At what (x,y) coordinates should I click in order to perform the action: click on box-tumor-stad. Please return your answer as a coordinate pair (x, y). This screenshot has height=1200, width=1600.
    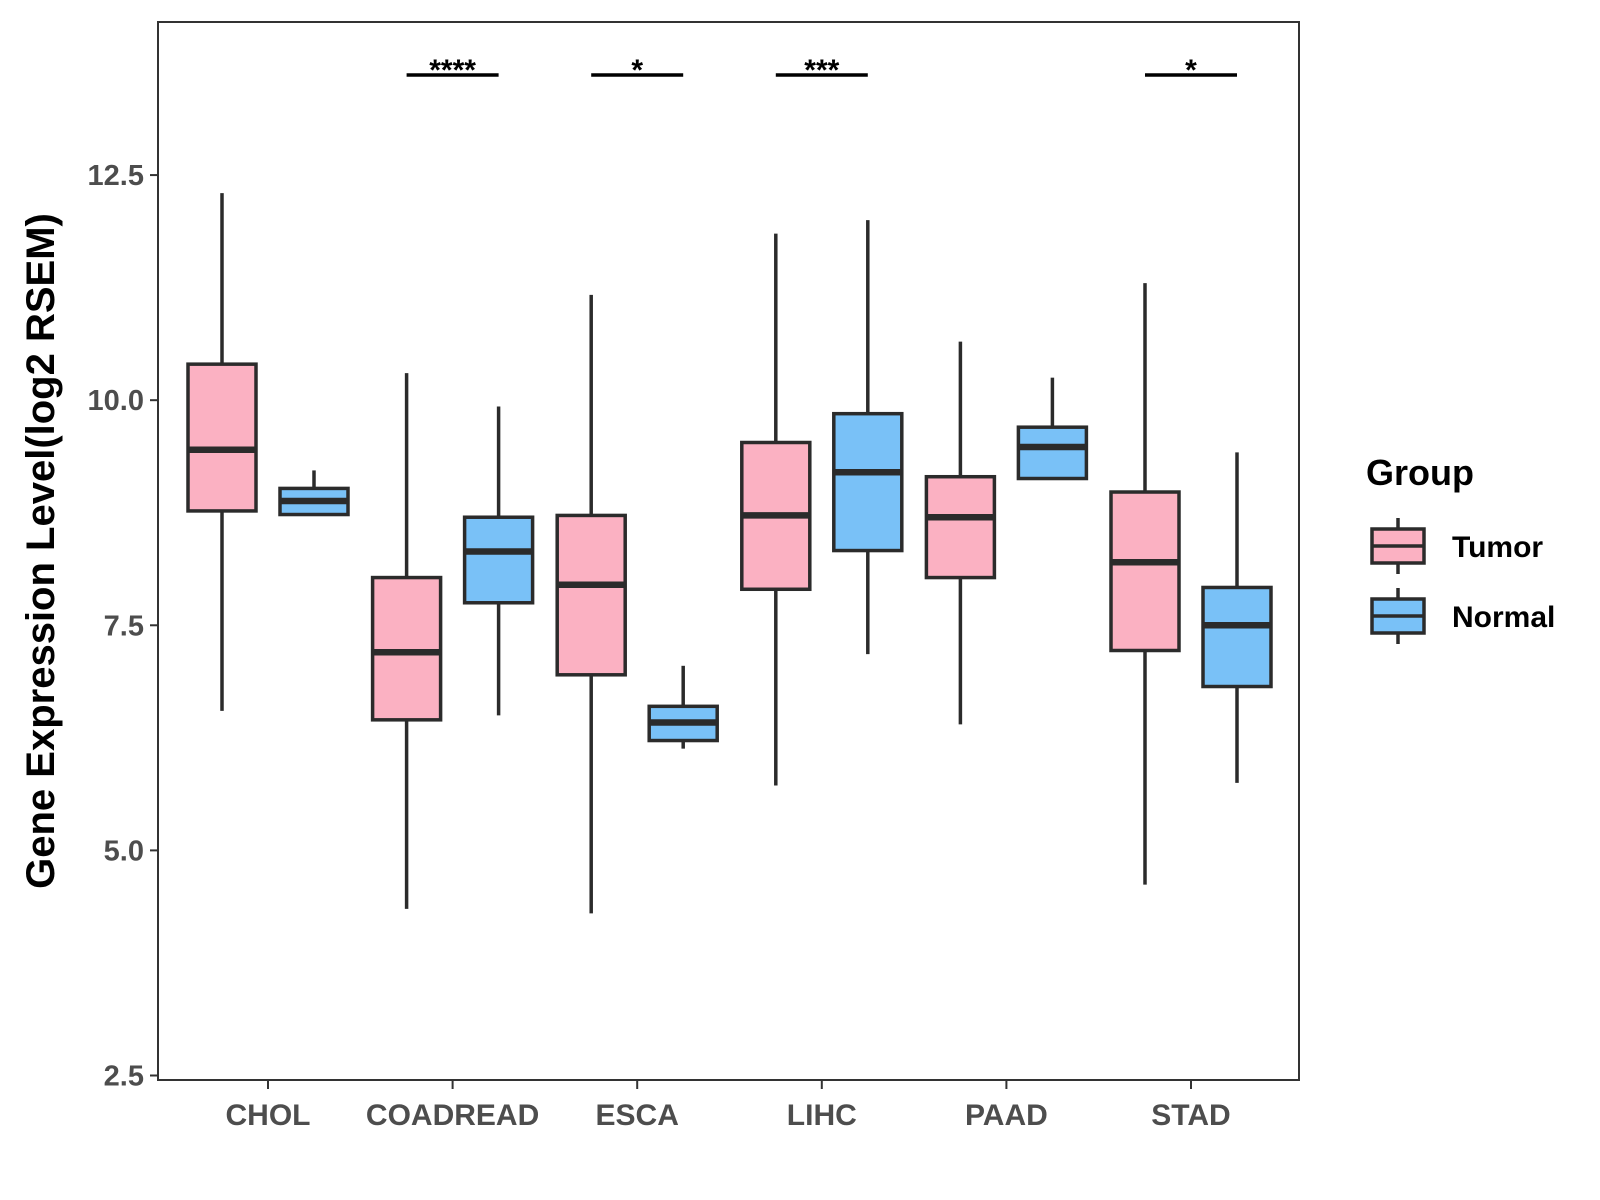
    Looking at the image, I should click on (1145, 584).